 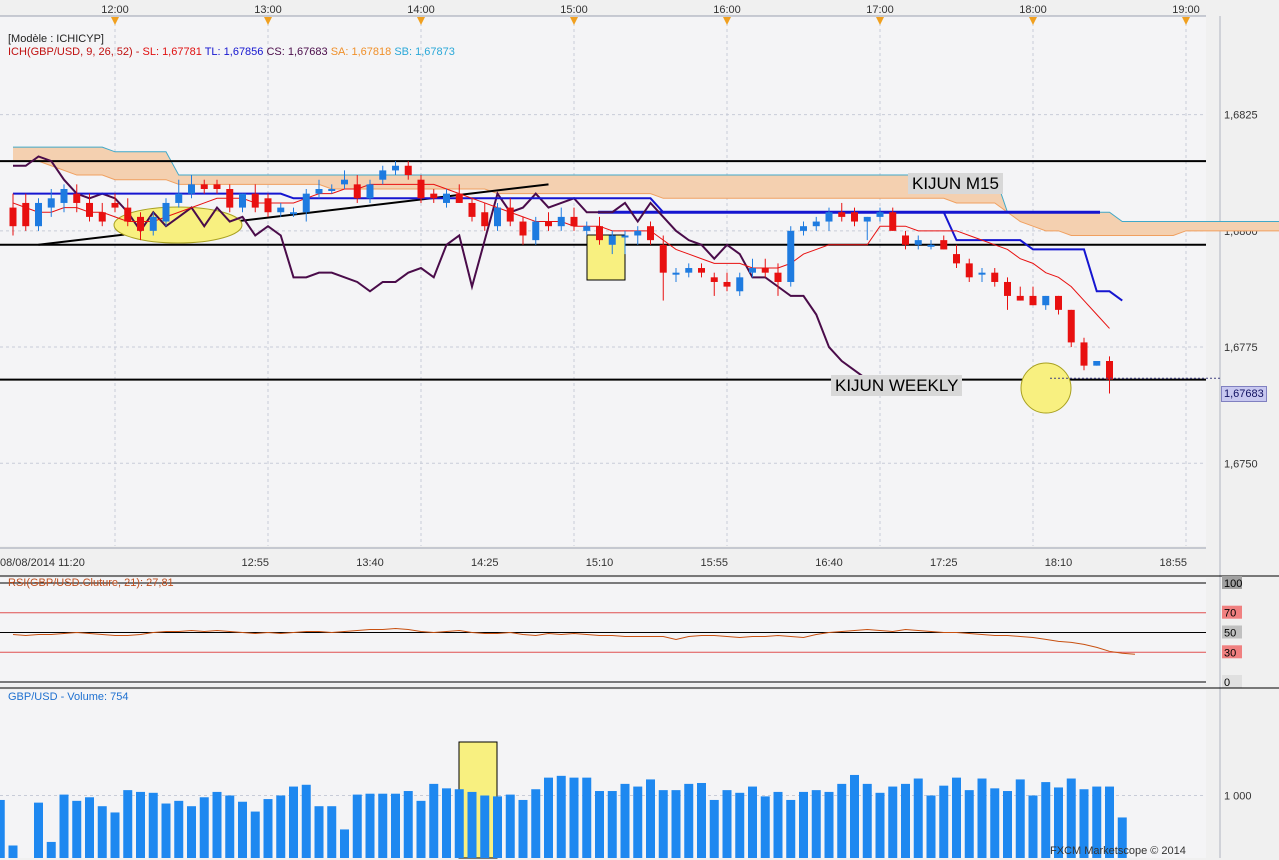 What do you see at coordinates (1241, 116) in the screenshot?
I see `price-tick-3: 1,6825` at bounding box center [1241, 116].